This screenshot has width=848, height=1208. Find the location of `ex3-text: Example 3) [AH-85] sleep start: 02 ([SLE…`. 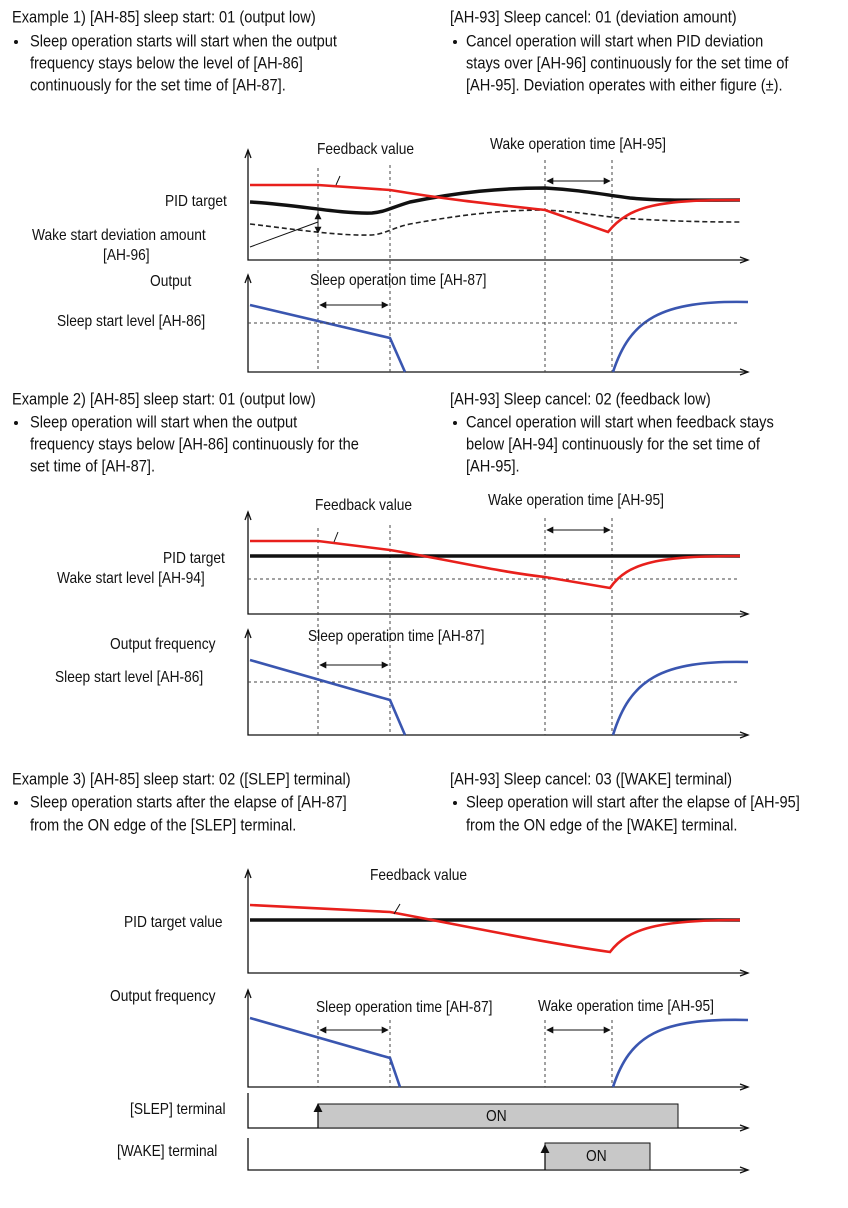

ex3-text: Example 3) [AH-85] sleep start: 02 ([SLE… is located at coordinates (406, 803).